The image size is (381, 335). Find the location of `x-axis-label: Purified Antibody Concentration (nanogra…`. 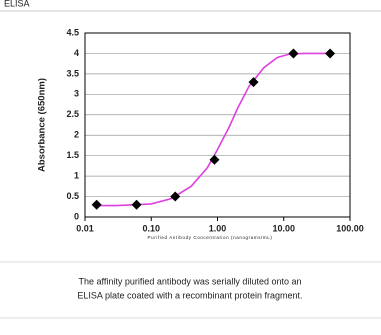

x-axis-label: Purified Antibody Concentration (nanogra… is located at coordinates (210, 237).